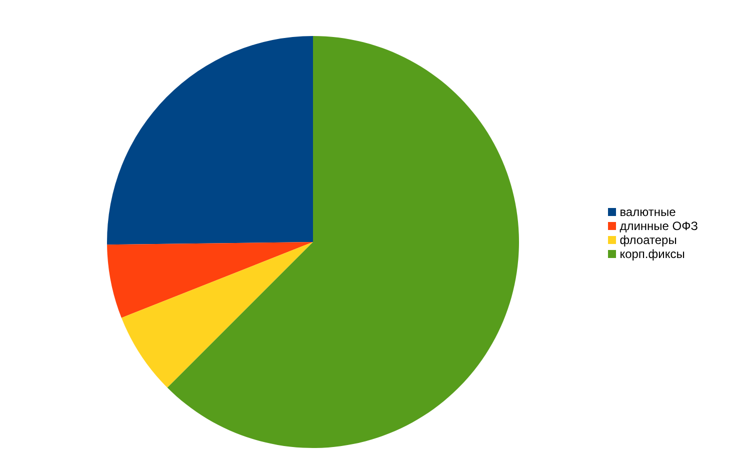 The image size is (736, 465). Describe the element at coordinates (648, 239) in the screenshot. I see `legend-label: флоатеры` at that location.